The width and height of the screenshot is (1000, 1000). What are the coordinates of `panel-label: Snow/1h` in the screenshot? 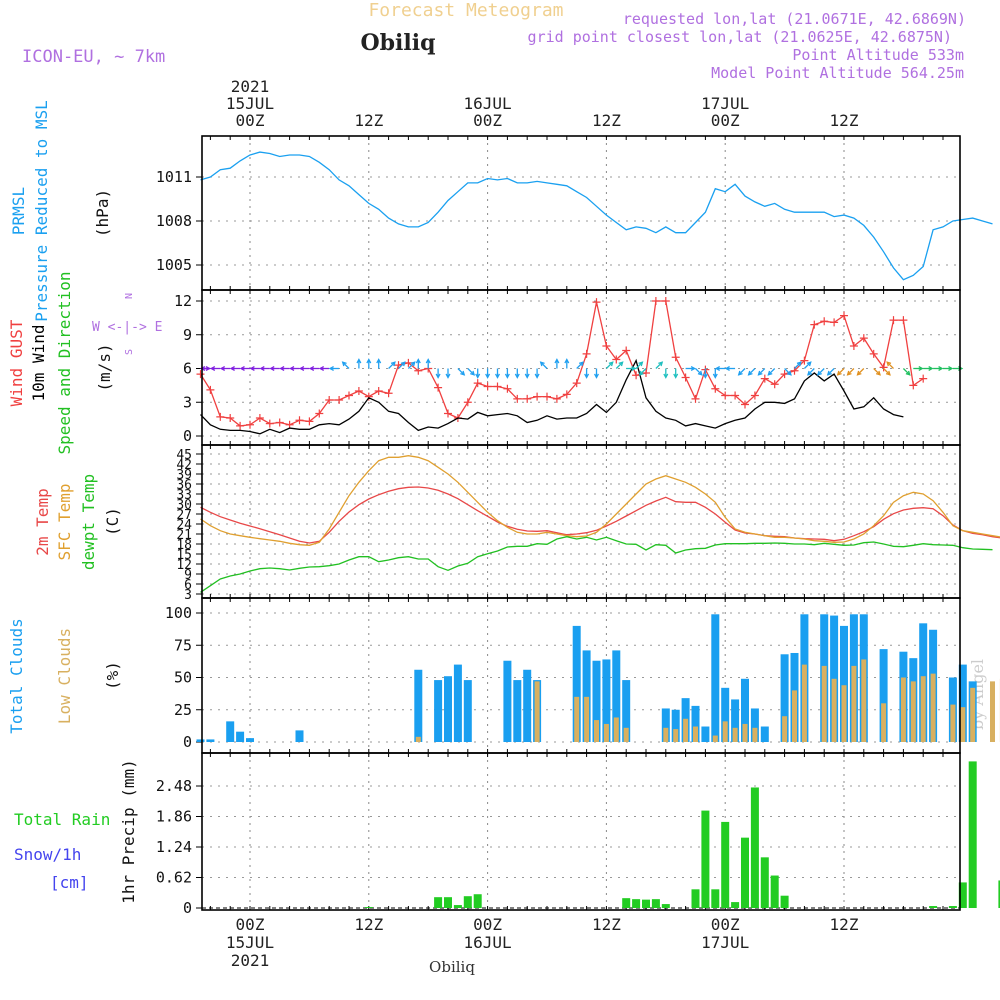 It's located at (47, 854).